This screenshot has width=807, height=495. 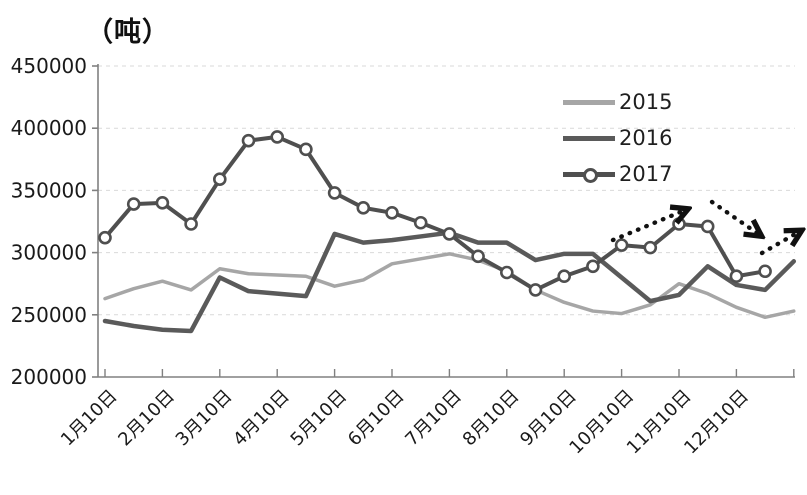 I want to click on series-line-2015, so click(x=449, y=286).